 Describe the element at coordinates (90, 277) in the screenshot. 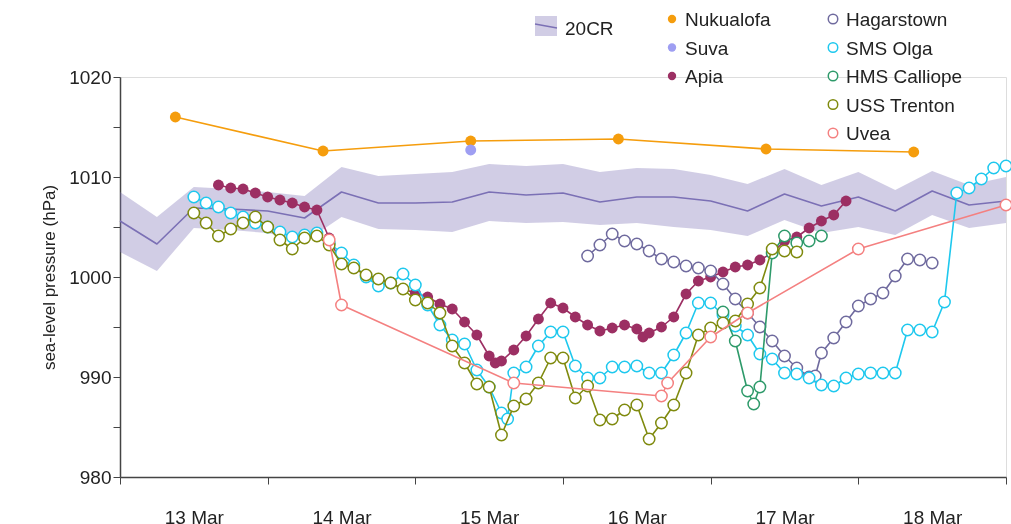

I see `y-tick-label: 1000` at that location.